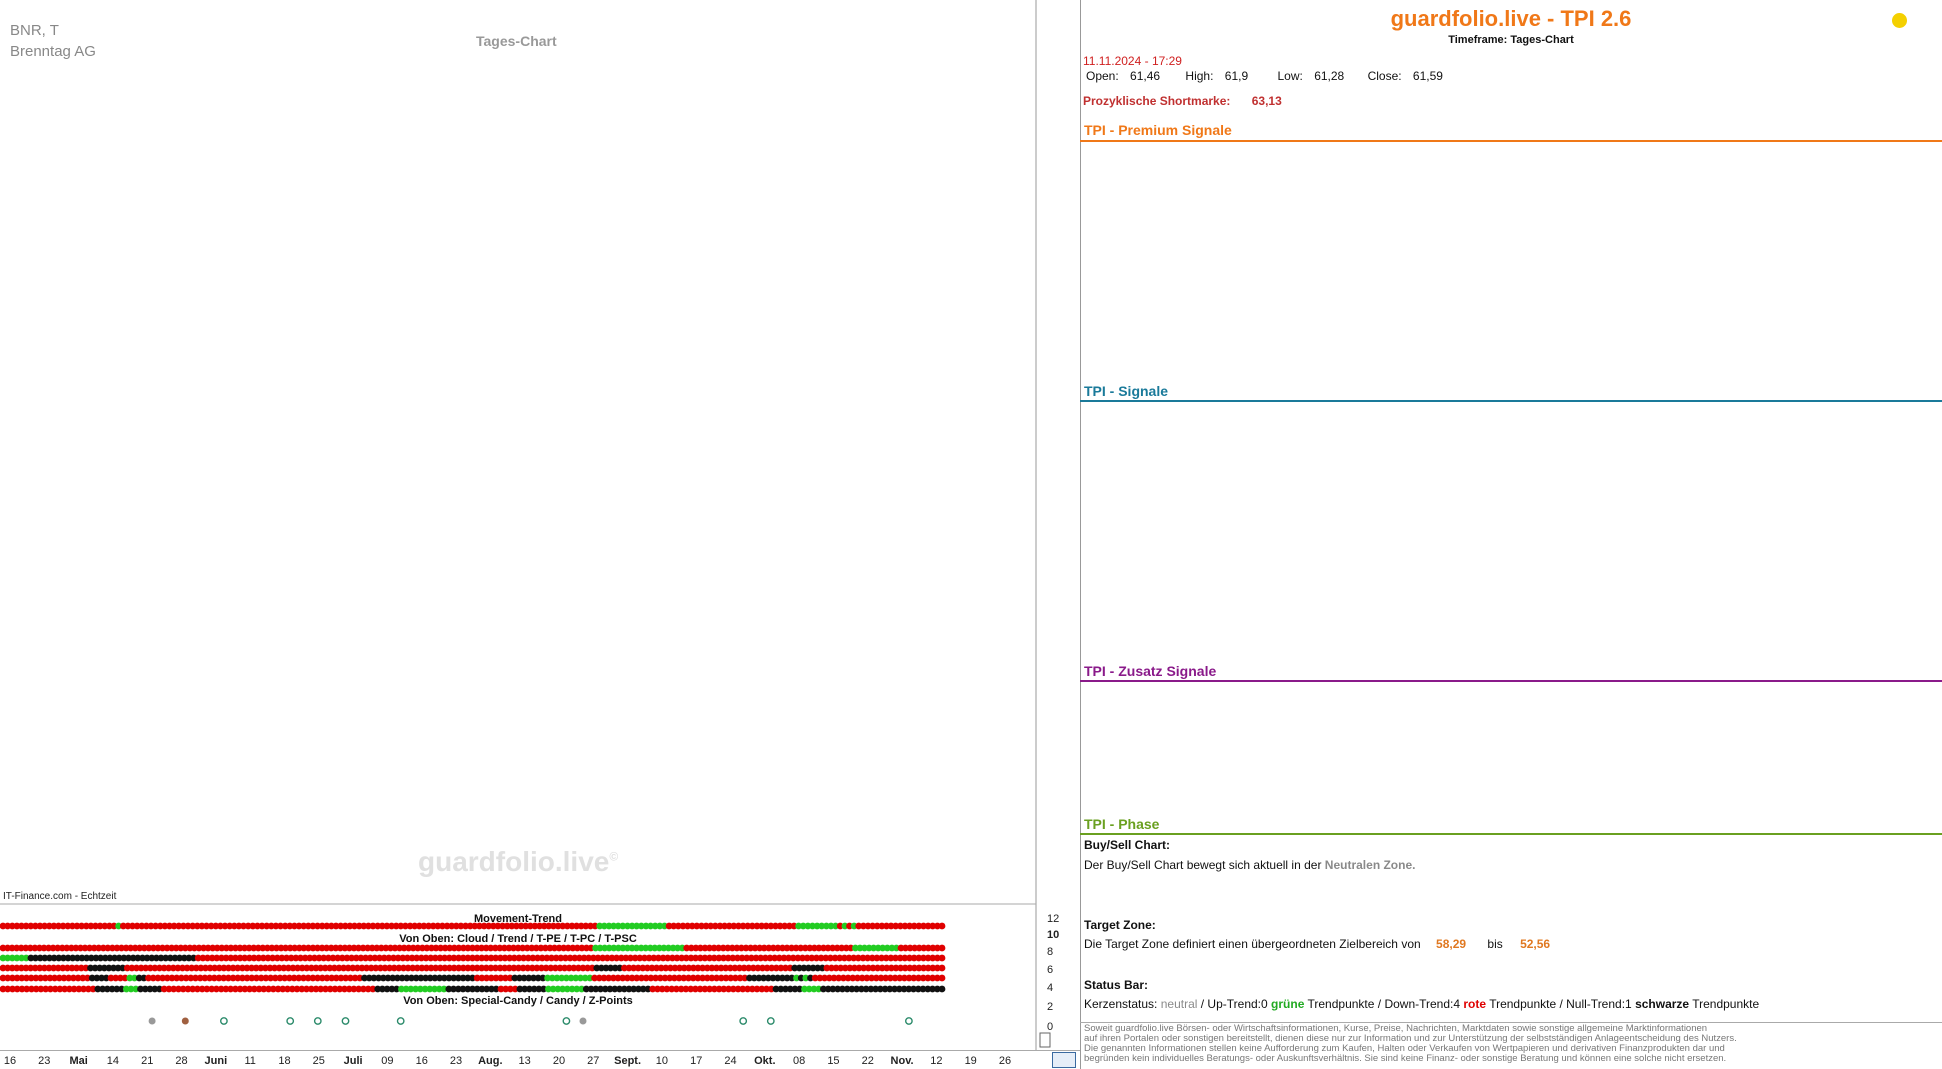  What do you see at coordinates (1535, 944) in the screenshot?
I see `target-to: 52,56` at bounding box center [1535, 944].